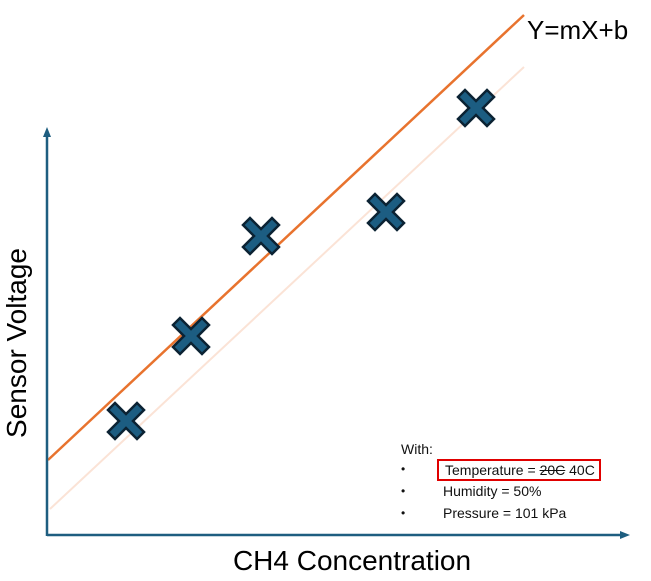  I want to click on humidity-text: Humidity = 50%, so click(492, 491).